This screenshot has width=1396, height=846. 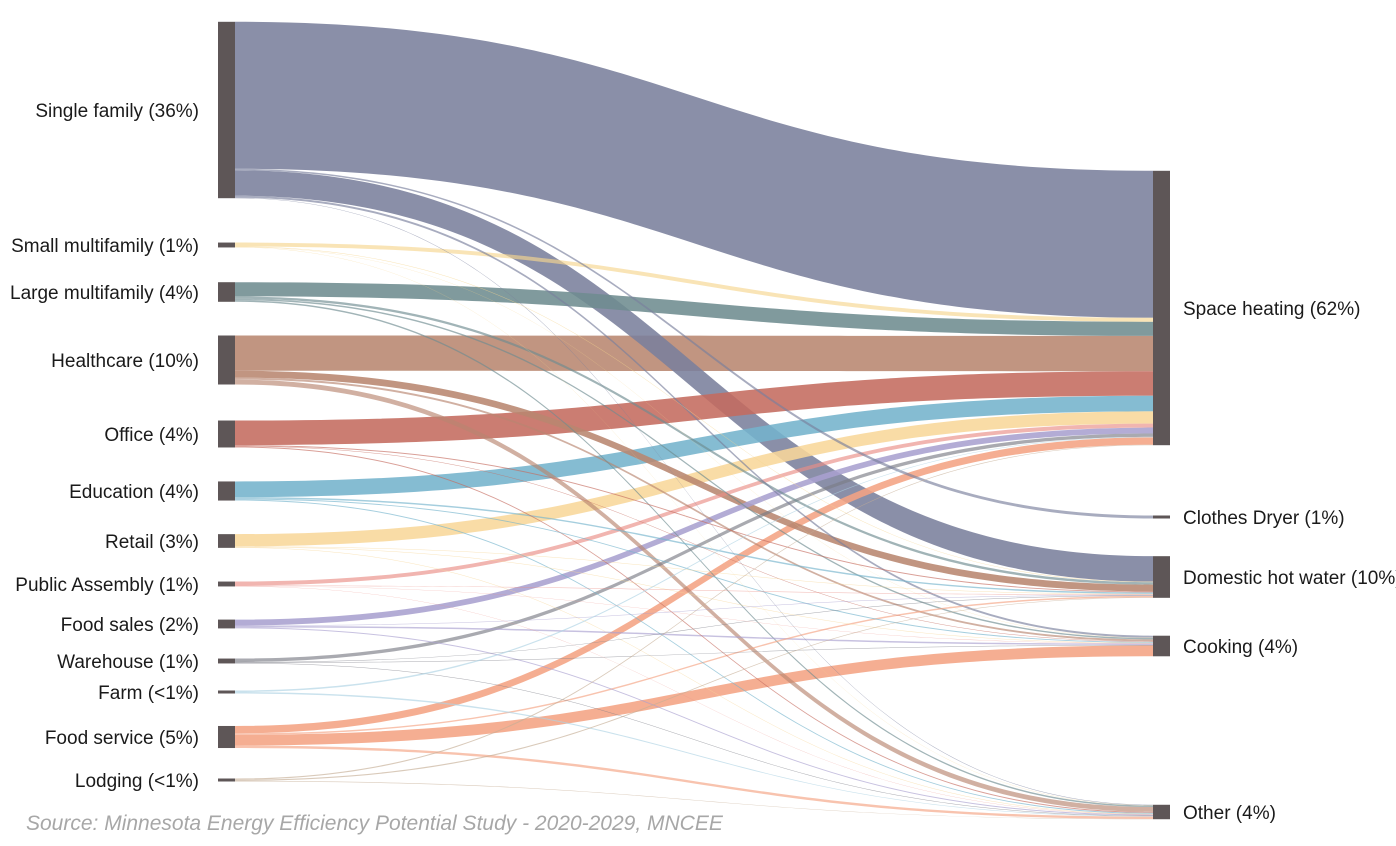 I want to click on flow-fsv-to-oth, so click(x=694, y=782).